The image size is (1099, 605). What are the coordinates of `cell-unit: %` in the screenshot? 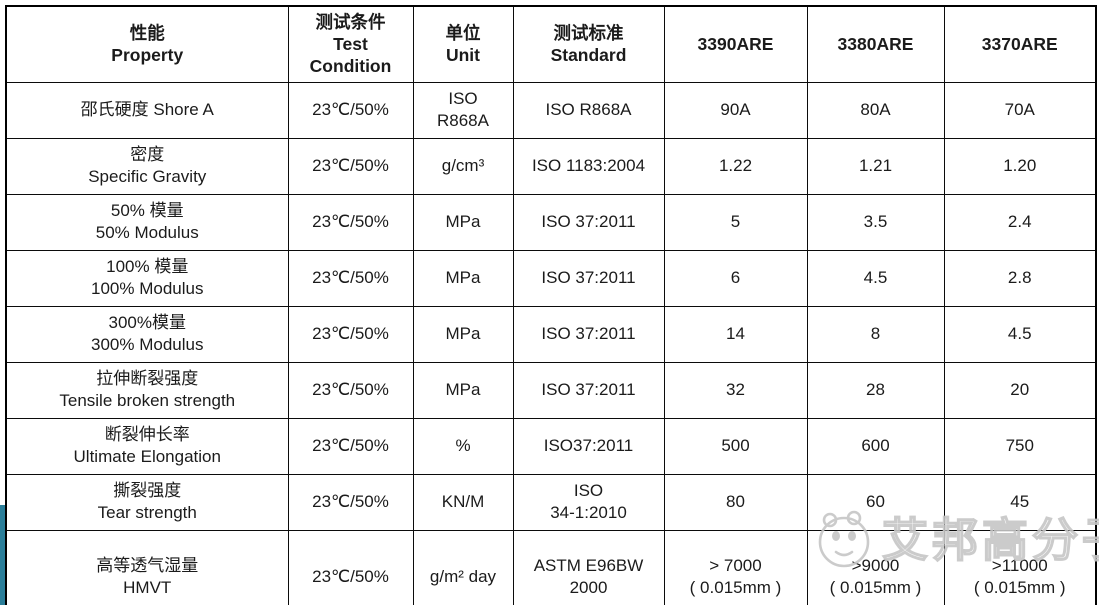 It's located at (463, 446).